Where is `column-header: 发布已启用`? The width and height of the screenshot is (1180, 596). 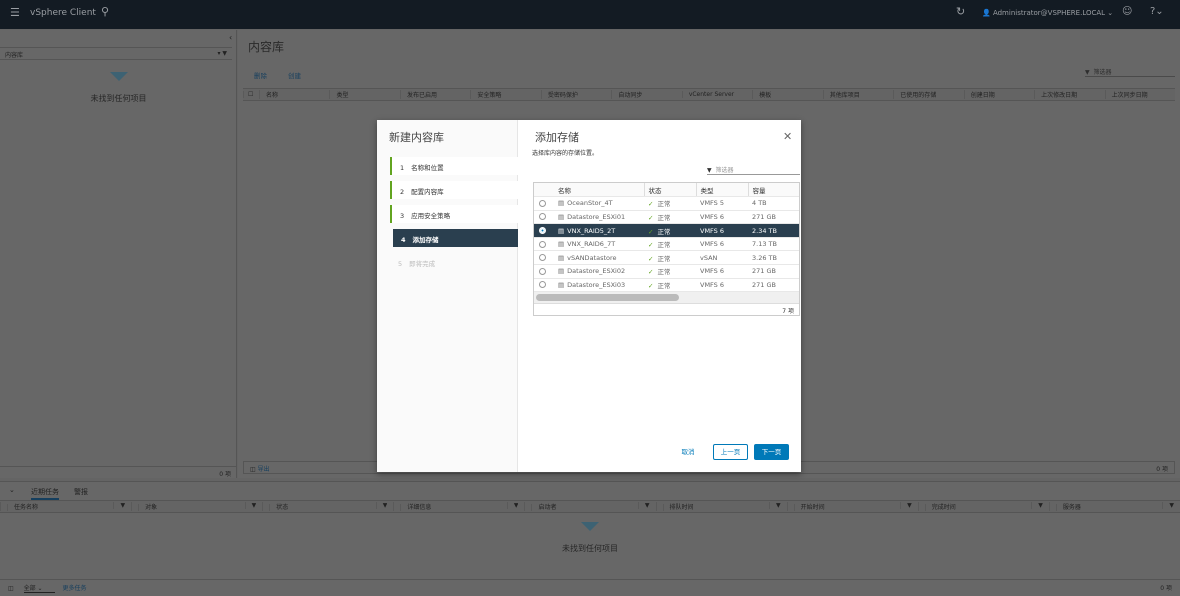 column-header: 发布已启用 is located at coordinates (434, 94).